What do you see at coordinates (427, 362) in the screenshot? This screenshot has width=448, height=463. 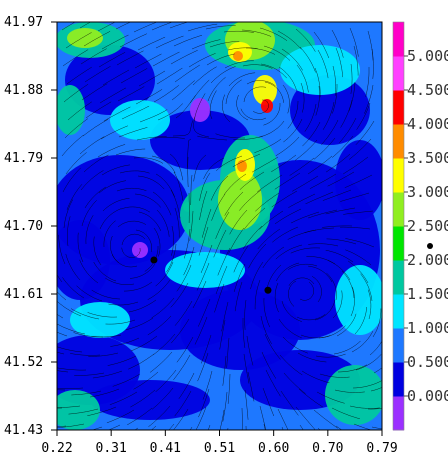 I see `colorbar-label: 0.500` at bounding box center [427, 362].